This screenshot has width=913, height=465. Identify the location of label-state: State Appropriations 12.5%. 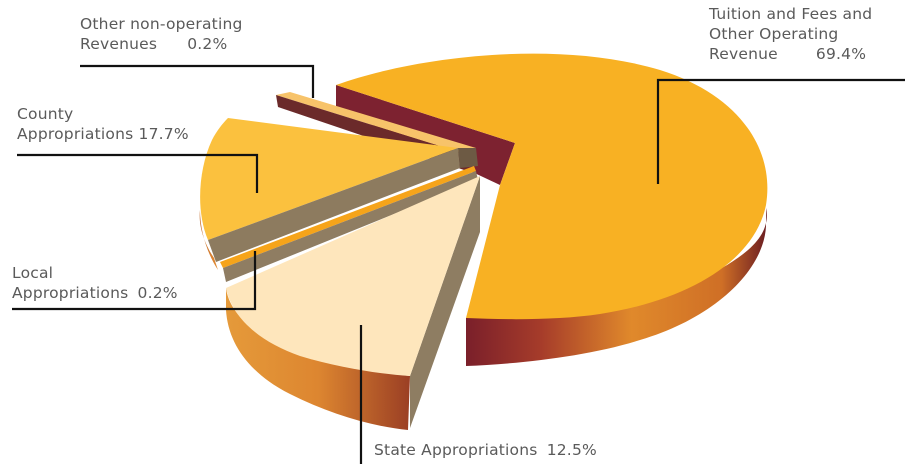
(485, 450).